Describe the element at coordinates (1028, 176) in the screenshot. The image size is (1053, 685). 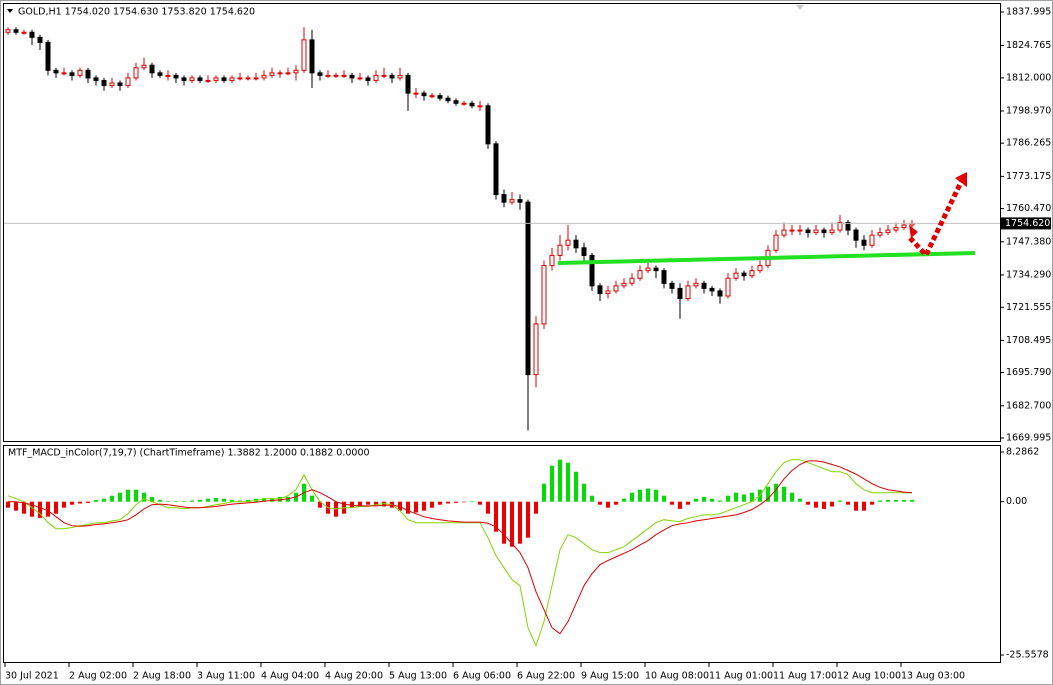
I see `y-tick-label: 1773.175` at that location.